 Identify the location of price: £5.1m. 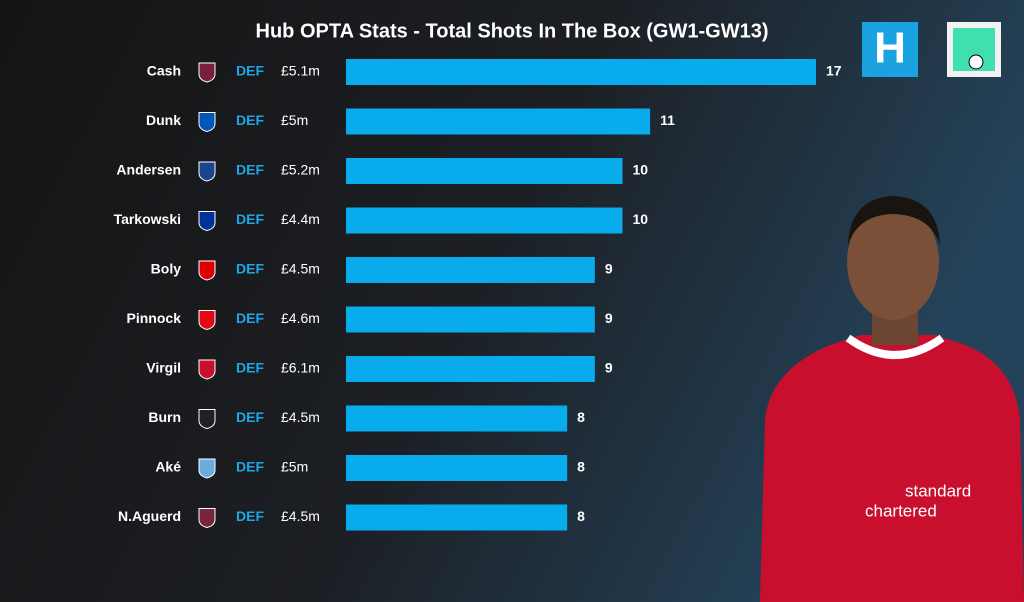
(300, 71).